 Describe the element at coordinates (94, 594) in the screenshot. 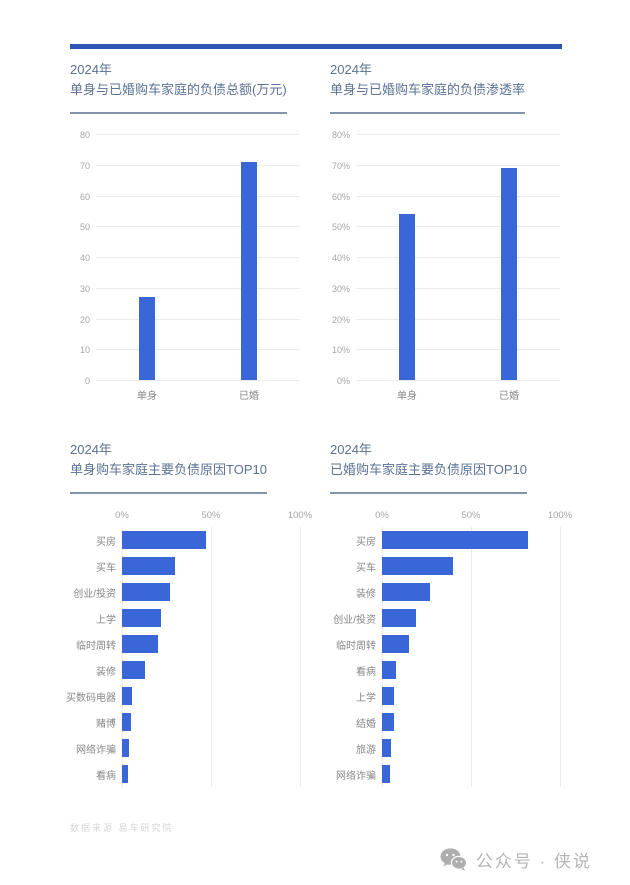

I see `row-label: 创业/投资` at that location.